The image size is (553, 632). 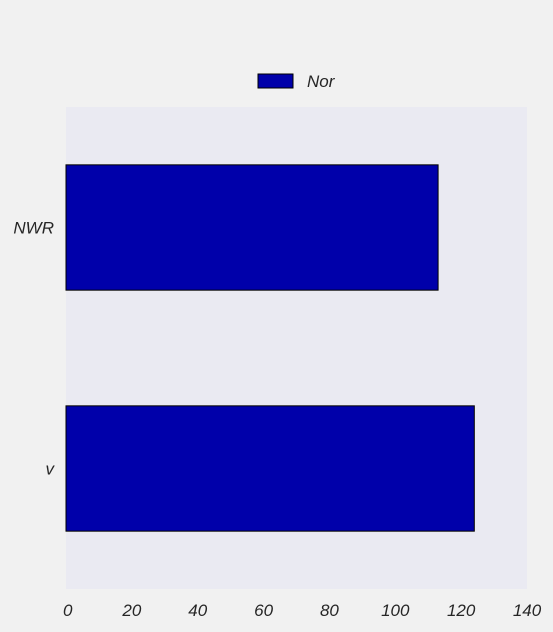 I want to click on x-tick-label-0: 0, so click(x=68, y=610).